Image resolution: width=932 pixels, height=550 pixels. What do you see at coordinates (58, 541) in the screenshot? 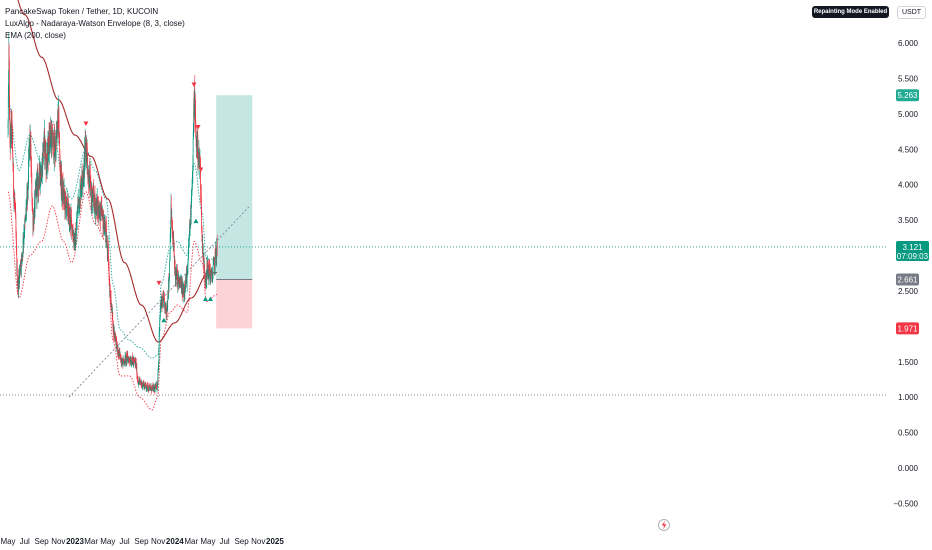
I see `x-tick-label: Nov` at bounding box center [58, 541].